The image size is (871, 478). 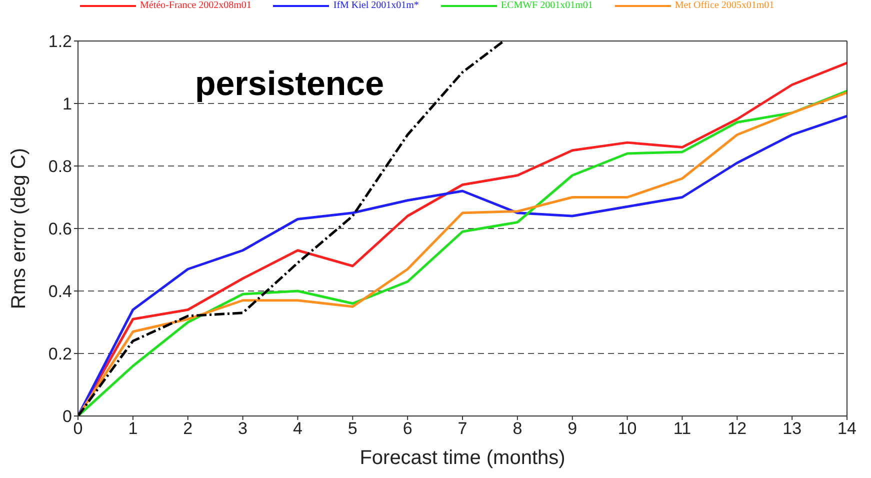 What do you see at coordinates (463, 428) in the screenshot?
I see `x-tick-label: 7` at bounding box center [463, 428].